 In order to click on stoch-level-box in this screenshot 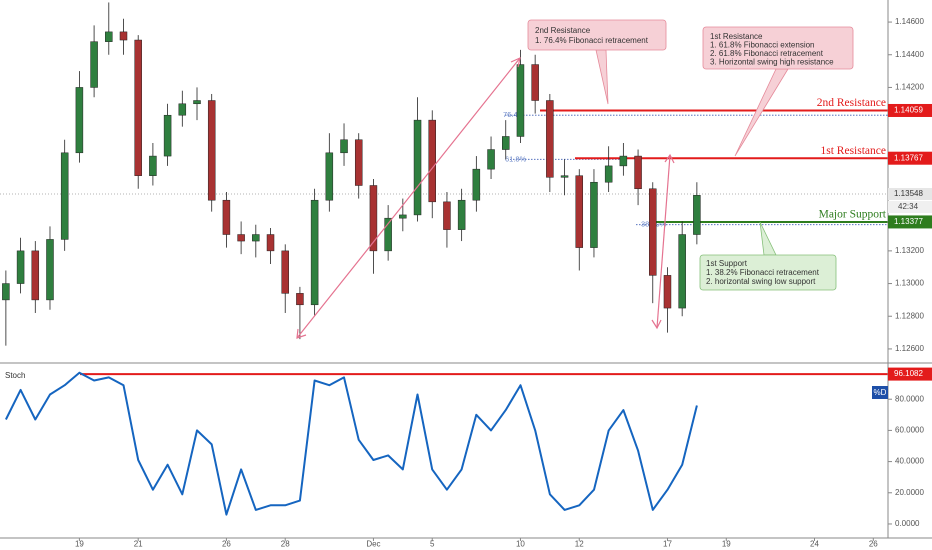, I will do `click(910, 374)`.